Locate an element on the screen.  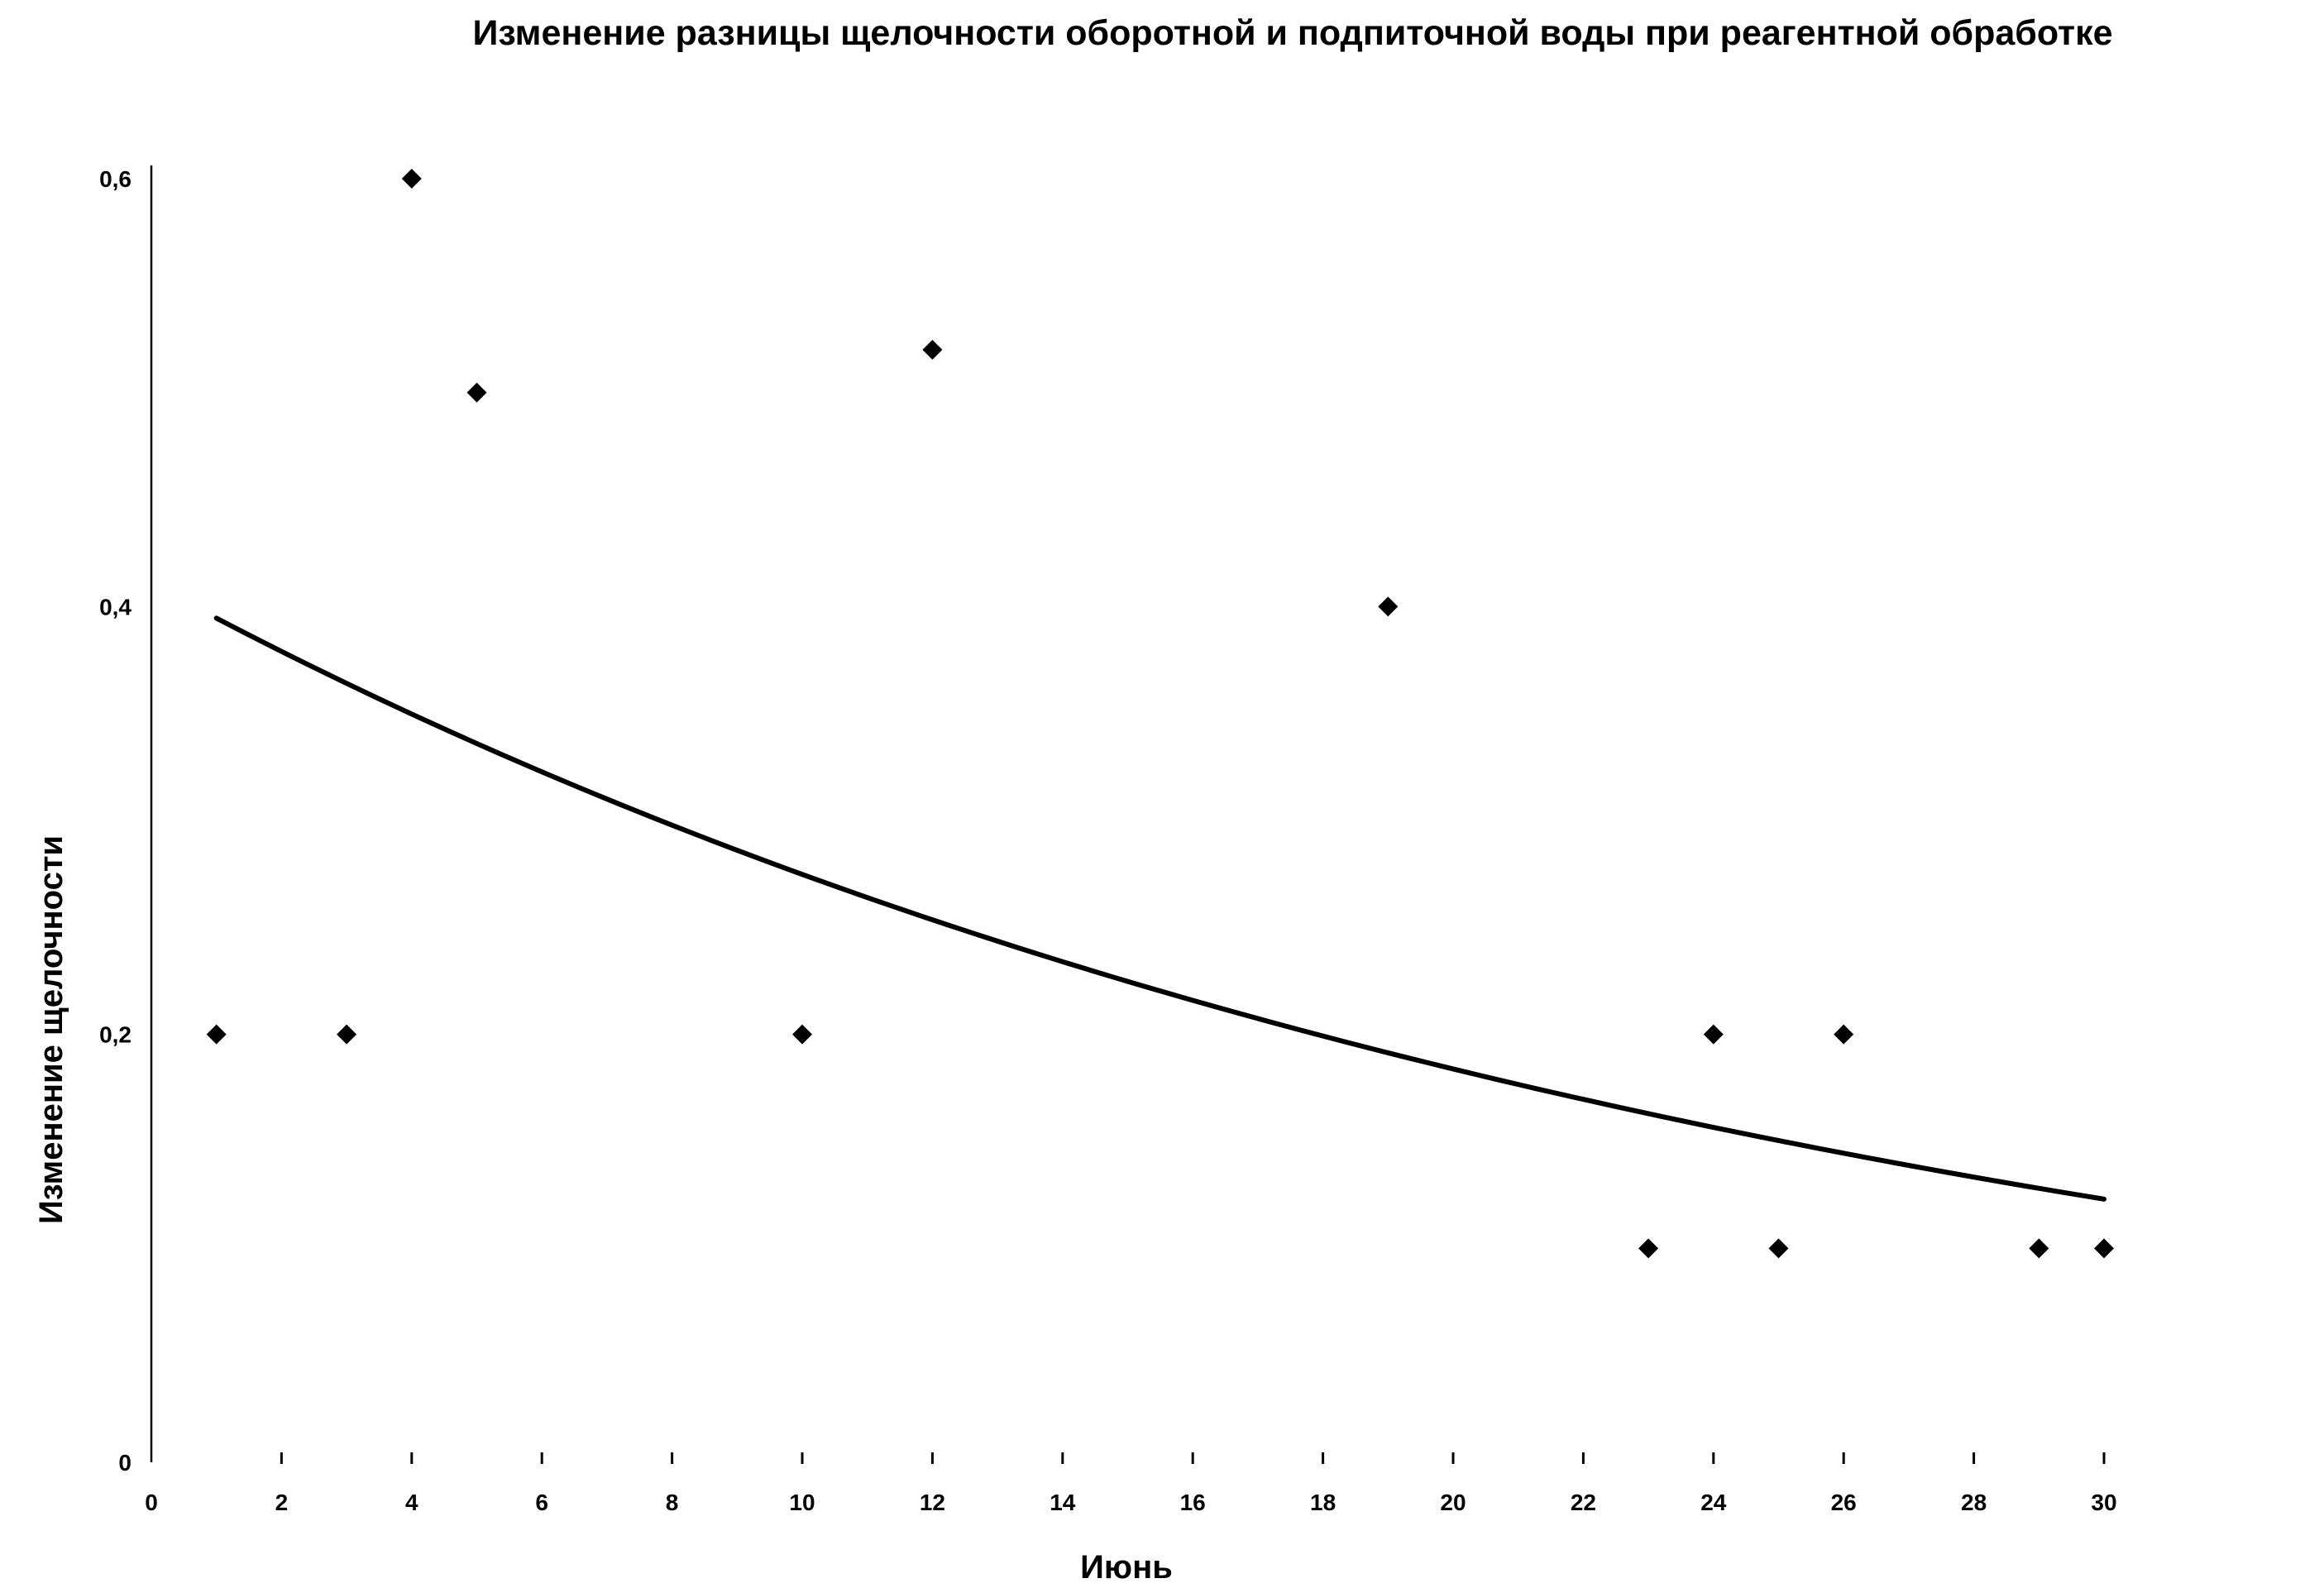
y-tick-label: 0,4 is located at coordinates (116, 606).